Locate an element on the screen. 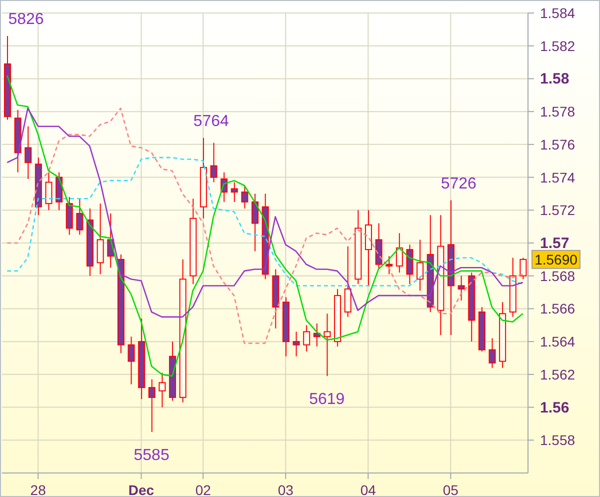 This screenshot has width=600, height=497. x-tick-label: 03 is located at coordinates (286, 489).